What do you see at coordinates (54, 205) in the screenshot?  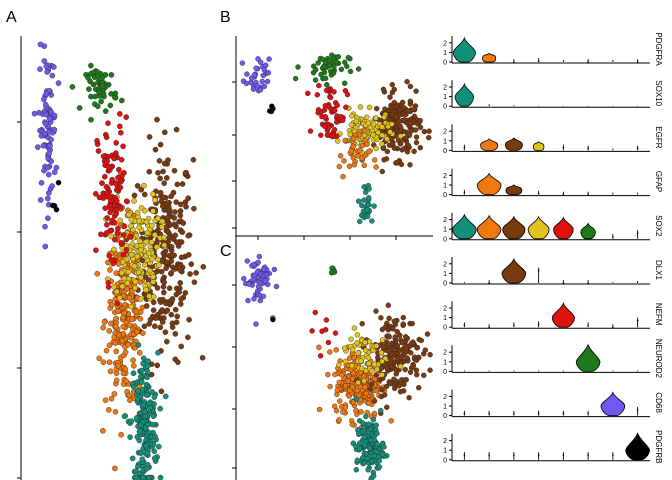 I see `cell-point-black` at bounding box center [54, 205].